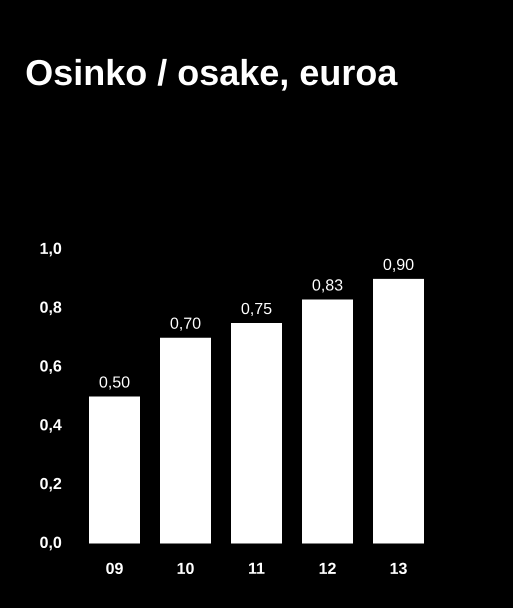 The height and width of the screenshot is (608, 513). I want to click on y-tick-label: 0,6, so click(51, 367).